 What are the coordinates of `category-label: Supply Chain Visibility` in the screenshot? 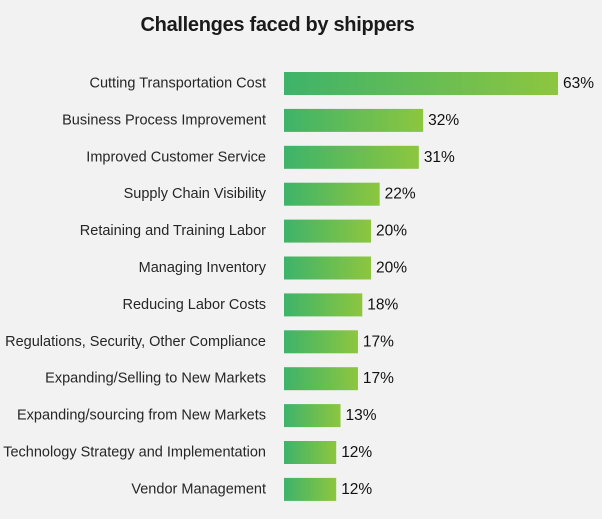 It's located at (195, 194).